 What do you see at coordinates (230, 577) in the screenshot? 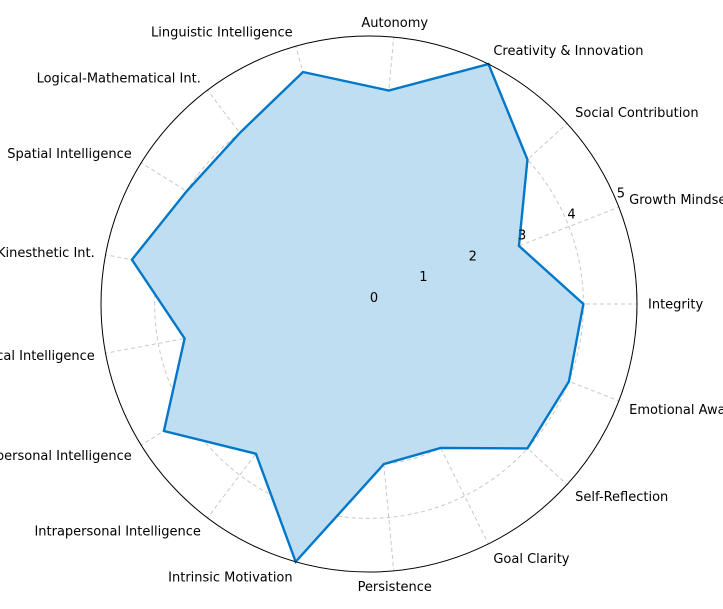
I see `category-label: Intrinsic Motivation` at bounding box center [230, 577].